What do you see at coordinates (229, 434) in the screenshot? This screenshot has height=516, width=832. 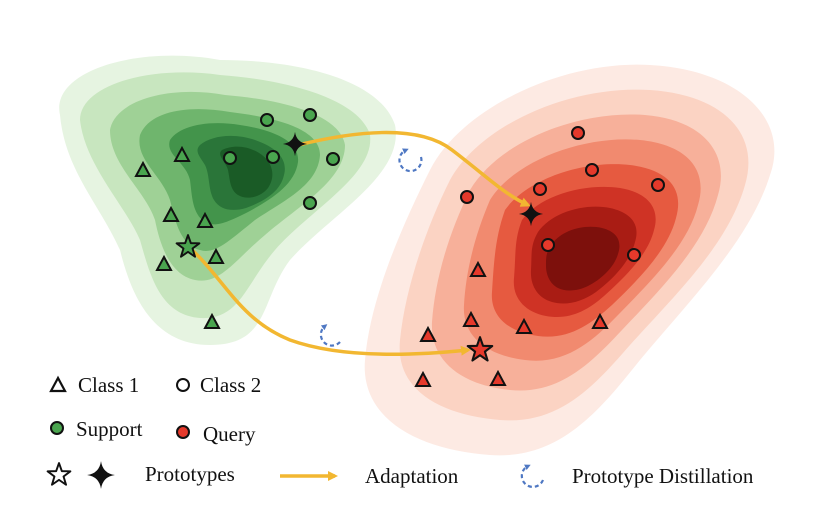 I see `legend-query-label: Query` at bounding box center [229, 434].